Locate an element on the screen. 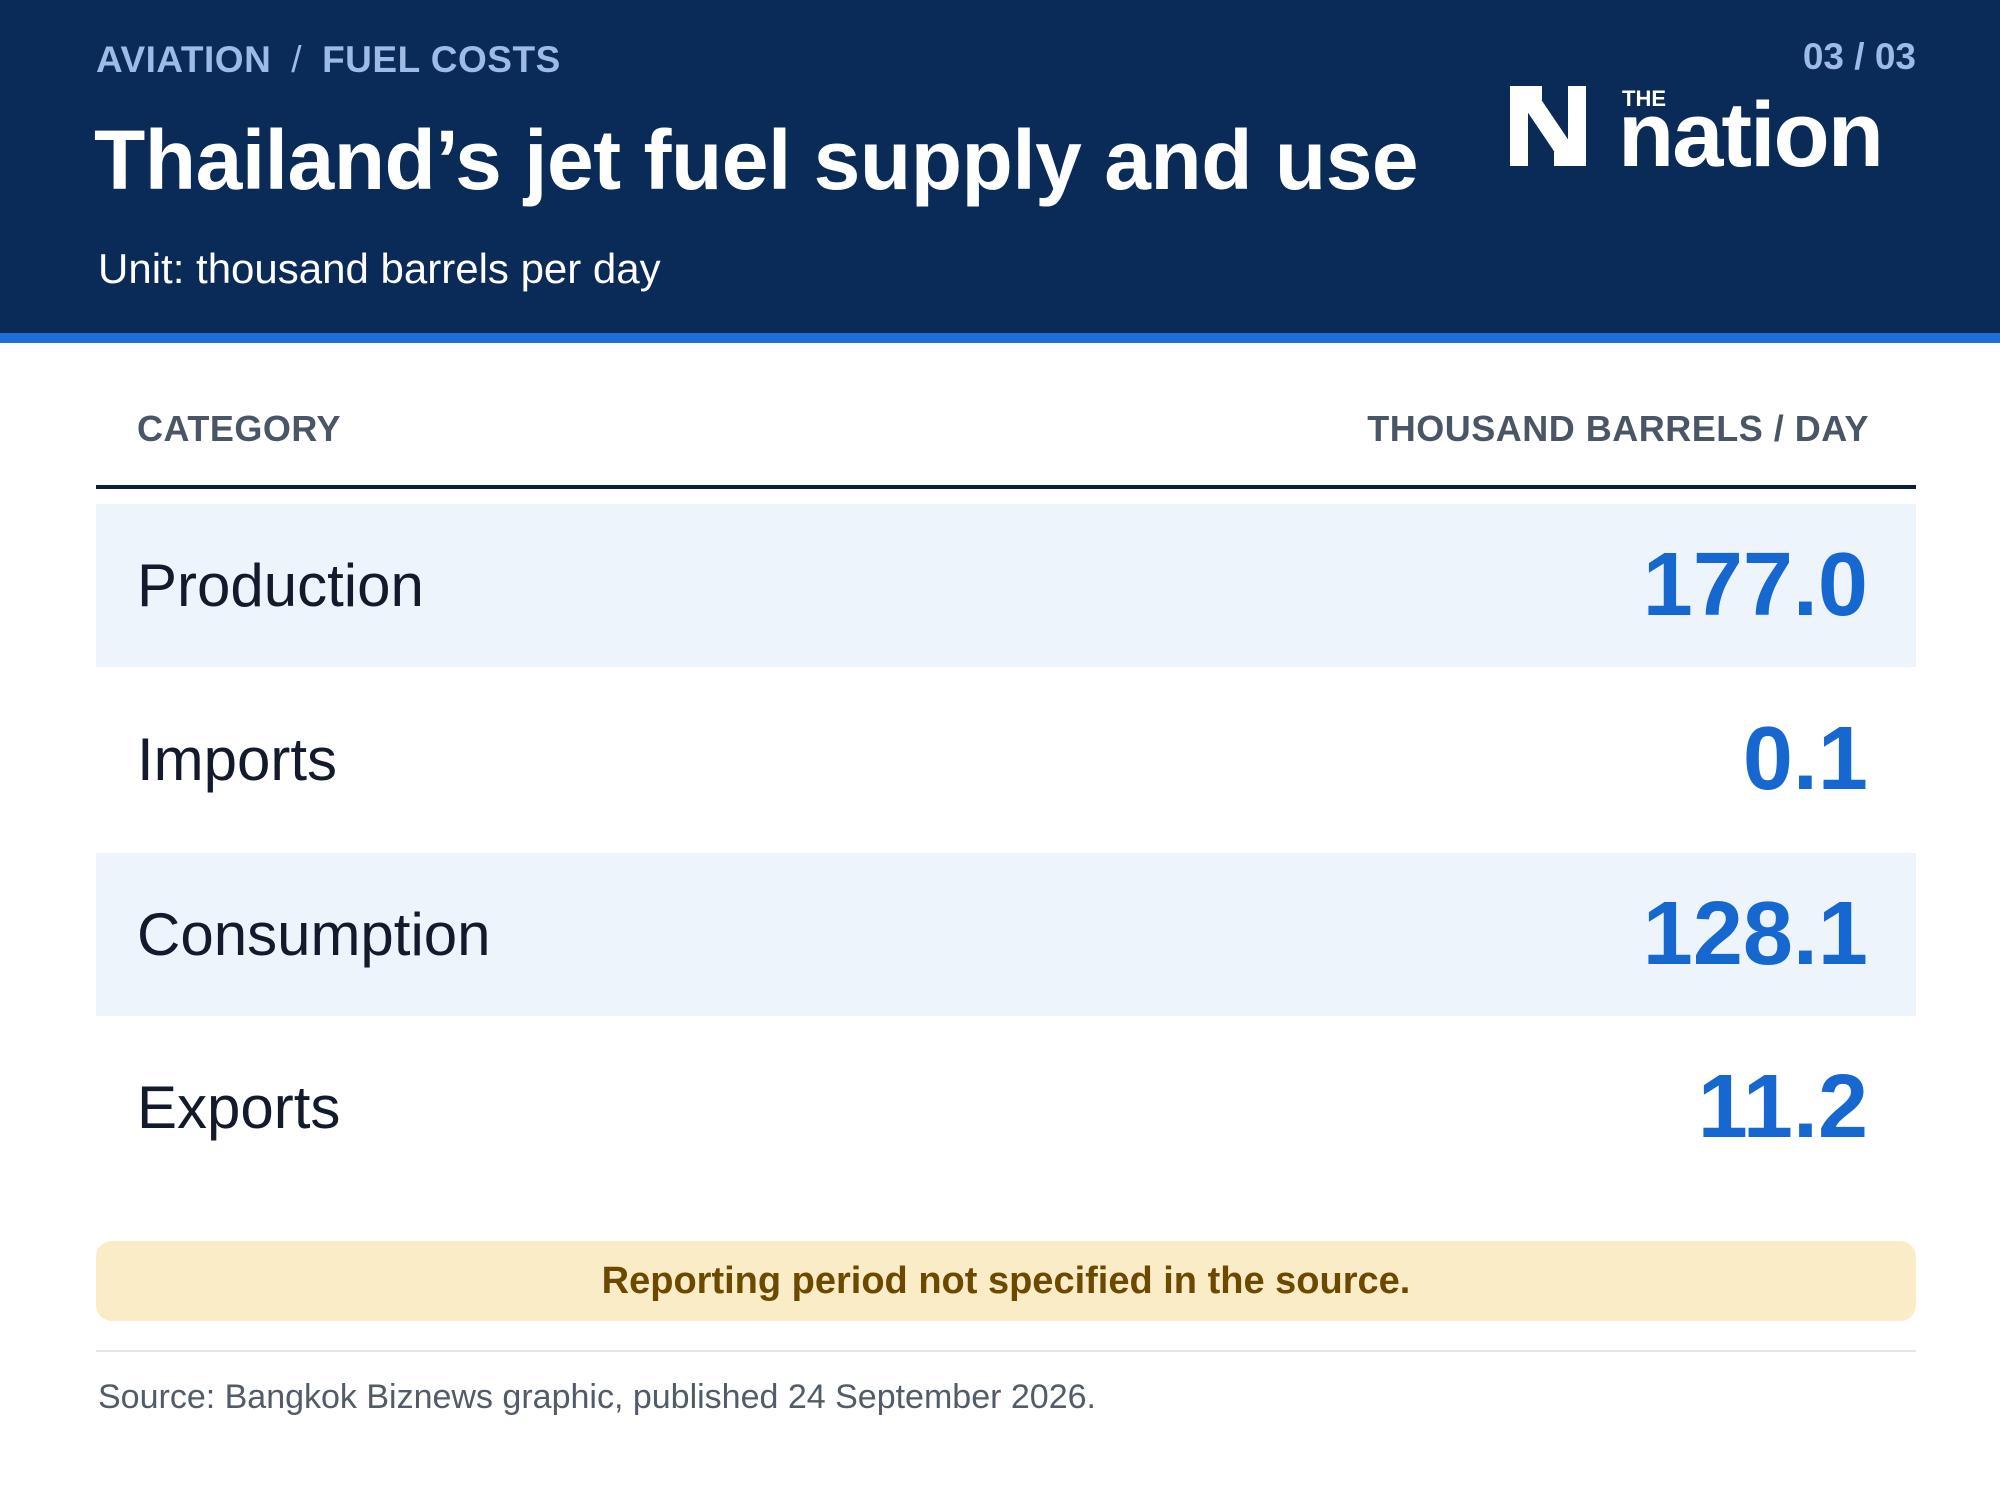 The width and height of the screenshot is (2000, 1489). logo-wordmark-text: nation is located at coordinates (1750, 132).